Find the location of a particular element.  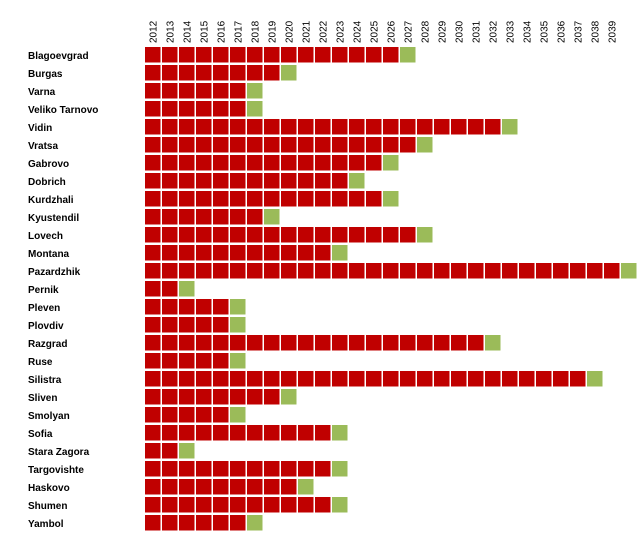

row-label: Shumen is located at coordinates (47, 506).